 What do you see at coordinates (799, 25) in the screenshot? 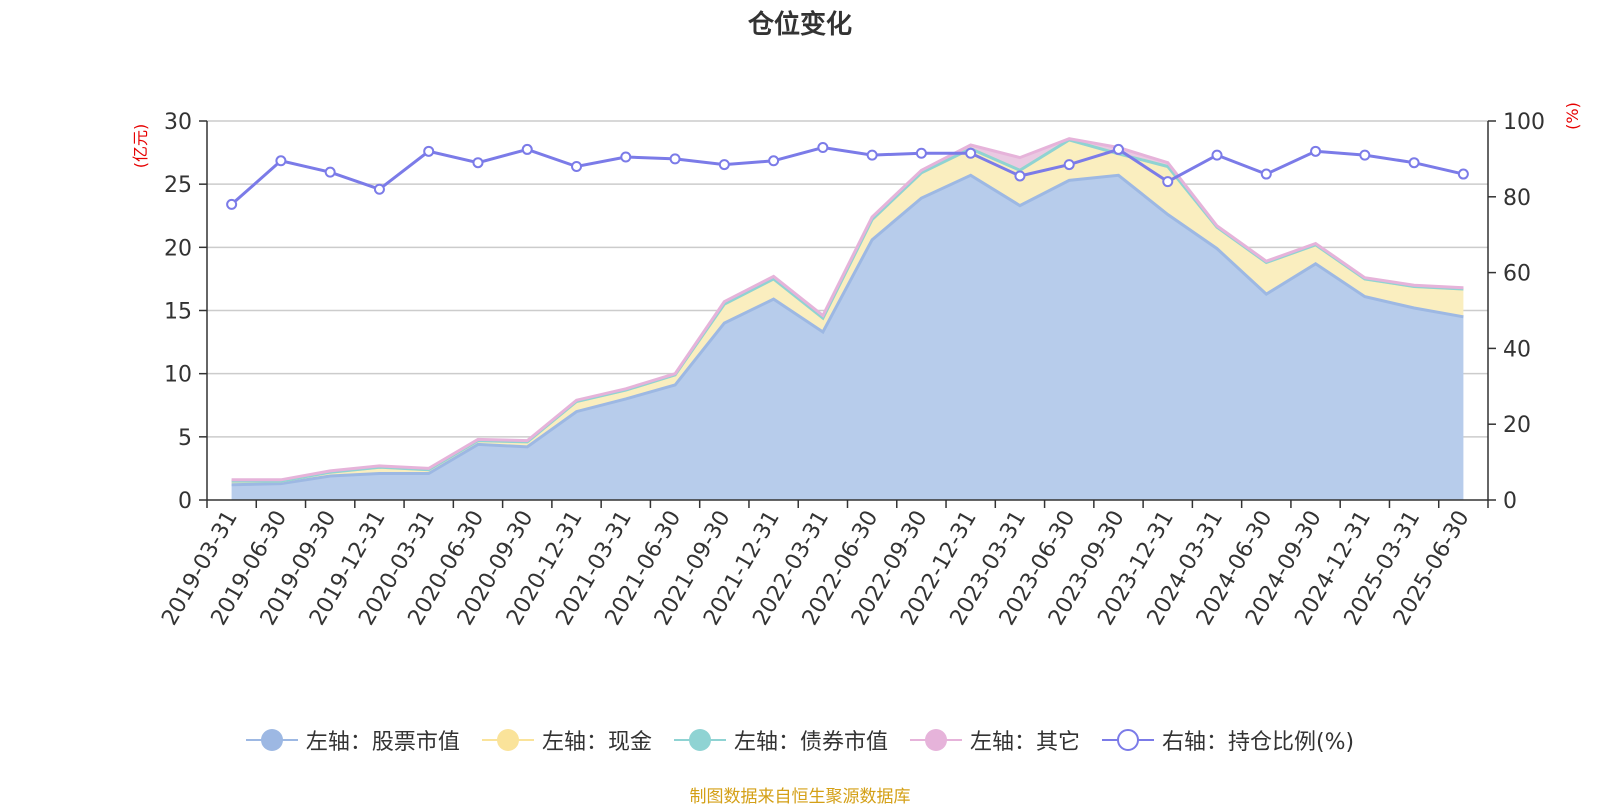
I see `chart-title: 仓位变化` at bounding box center [799, 25].